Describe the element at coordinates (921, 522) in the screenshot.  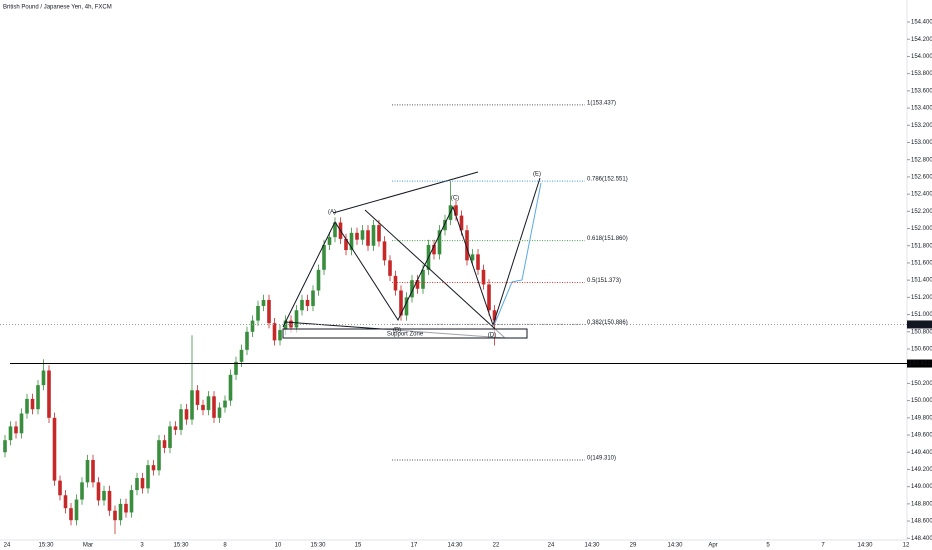
I see `y-tick-label: 148.600` at that location.